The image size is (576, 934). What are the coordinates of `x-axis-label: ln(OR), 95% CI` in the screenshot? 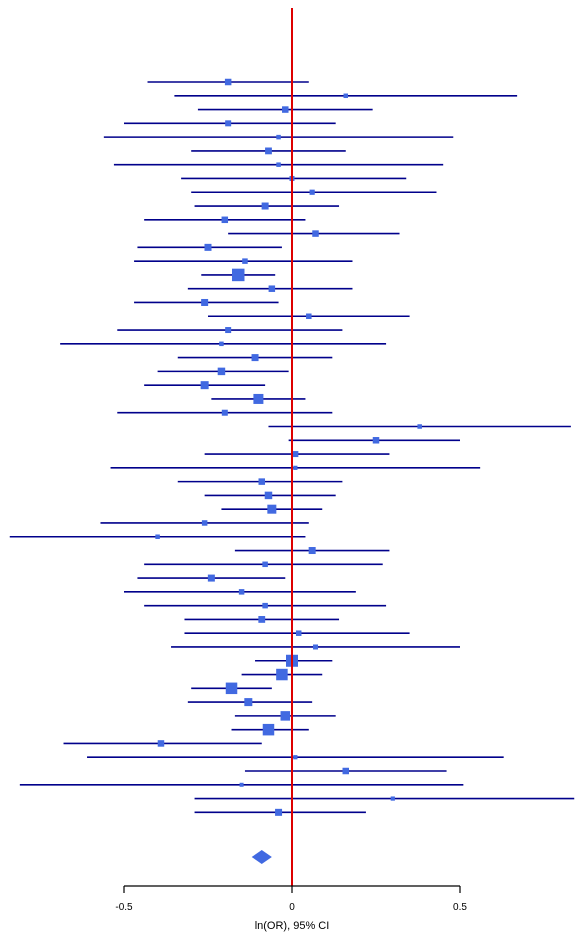 It's located at (292, 926).